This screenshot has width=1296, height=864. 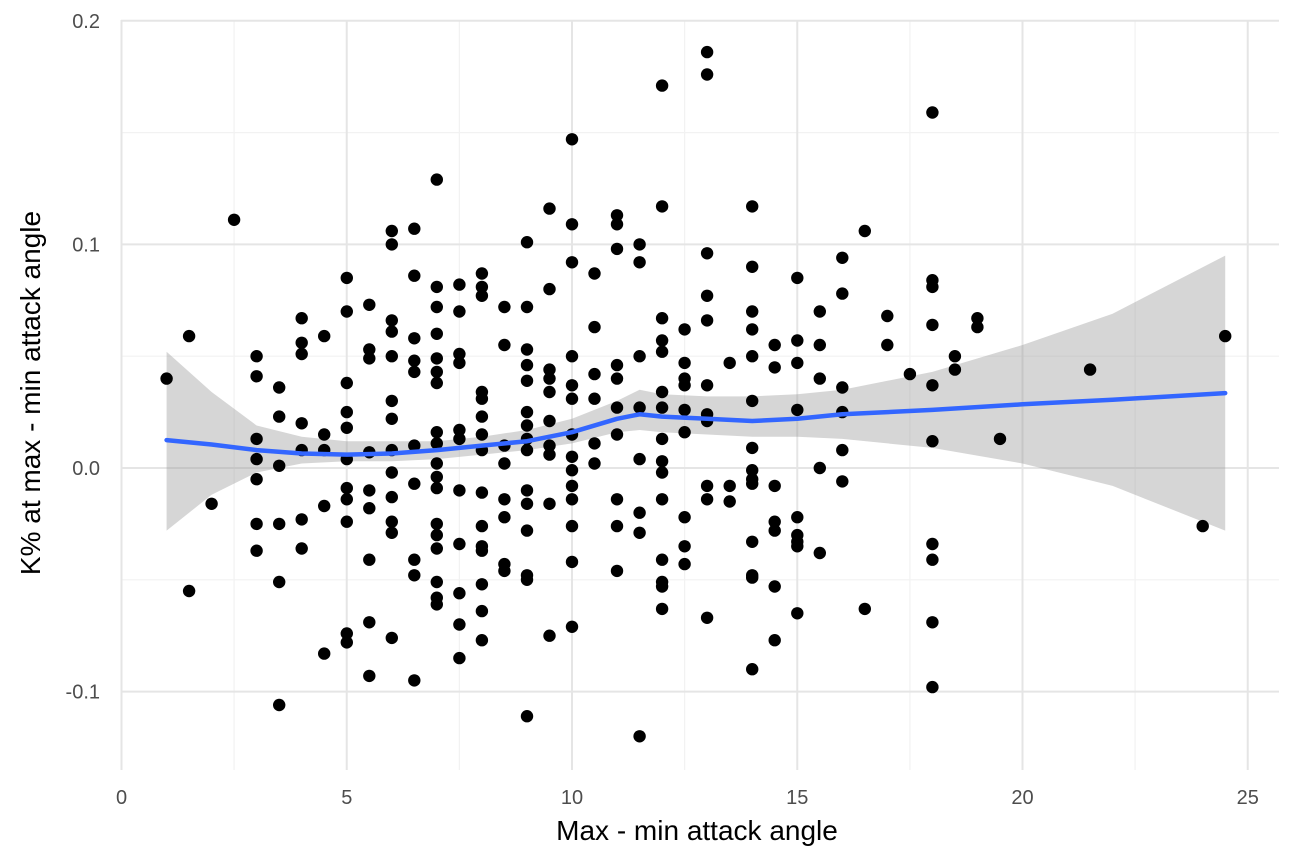 What do you see at coordinates (687, 798) in the screenshot?
I see `x-axis-ticks: 0 5 10 15 20 25` at bounding box center [687, 798].